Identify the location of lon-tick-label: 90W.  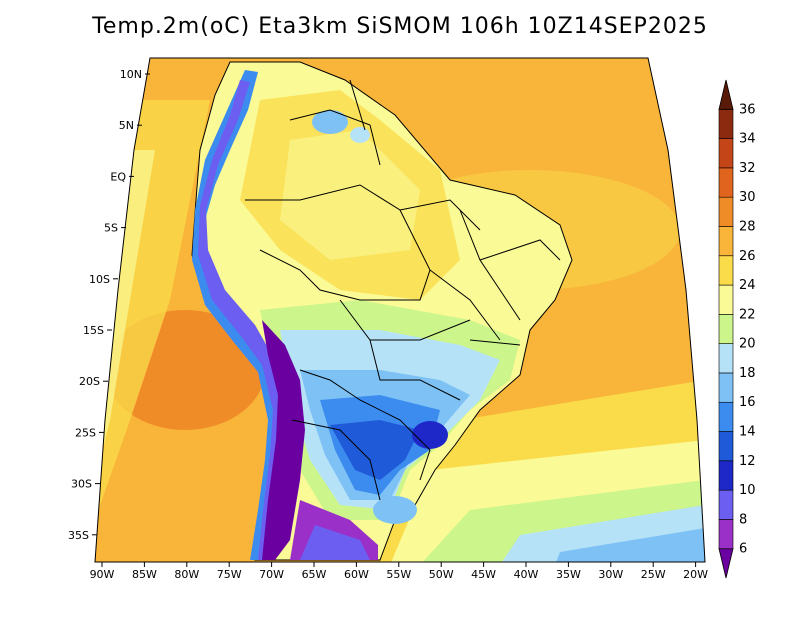
(102, 574).